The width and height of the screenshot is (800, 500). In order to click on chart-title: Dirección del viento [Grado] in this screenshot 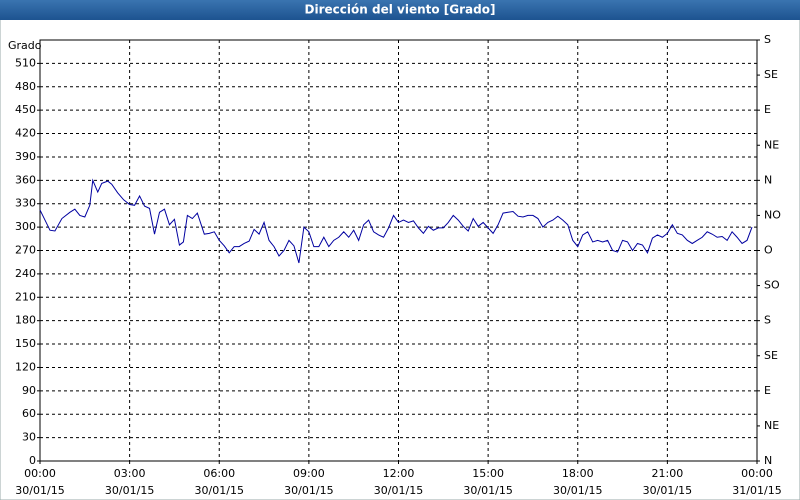, I will do `click(400, 10)`.